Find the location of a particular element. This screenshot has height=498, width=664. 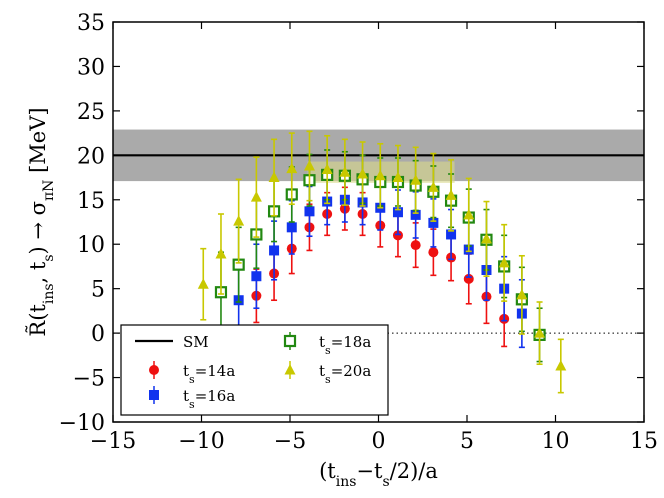

x-axis-label: (tins−ts/2)/a is located at coordinates (378, 474).